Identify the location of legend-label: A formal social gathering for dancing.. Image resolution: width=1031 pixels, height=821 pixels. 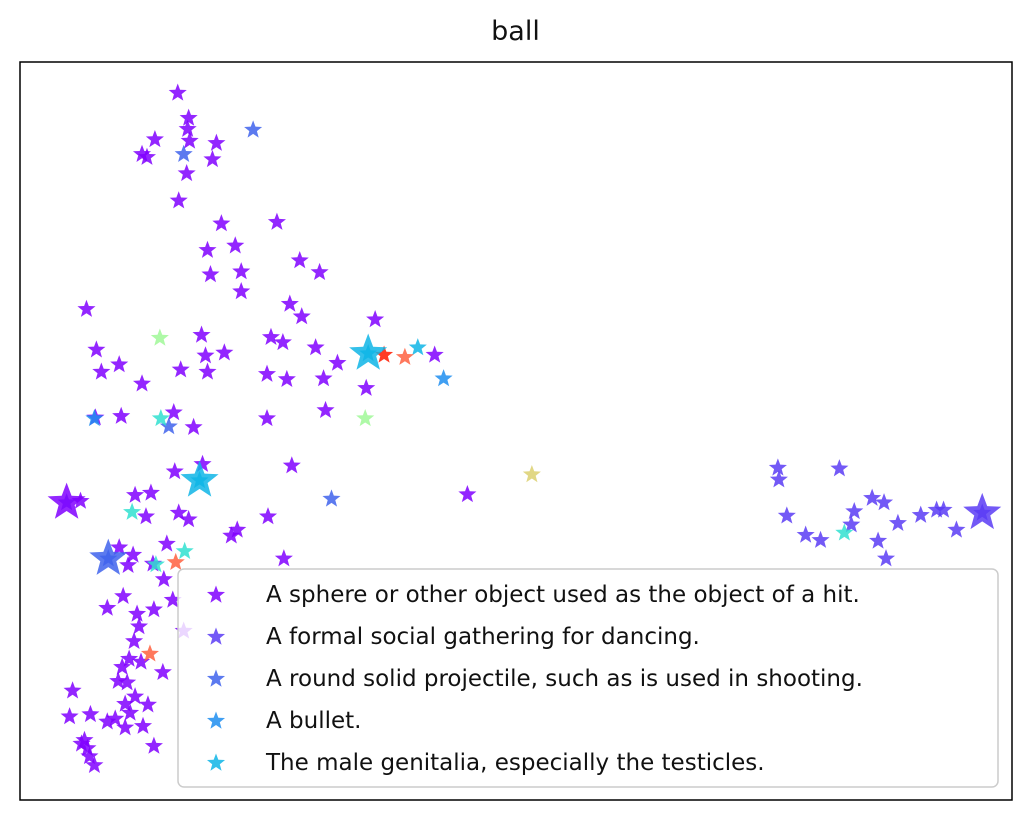
(483, 637).